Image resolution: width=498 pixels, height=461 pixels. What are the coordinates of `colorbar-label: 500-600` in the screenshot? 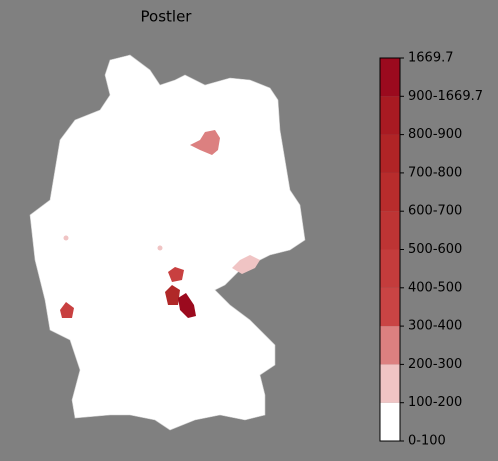 It's located at (435, 249).